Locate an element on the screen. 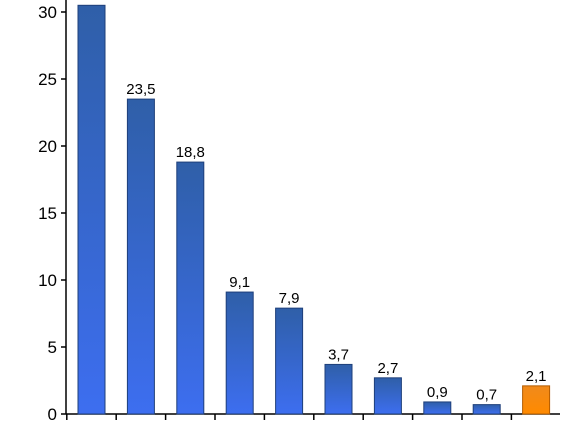 This screenshot has height=432, width=576. bar-data-label: 2,7 is located at coordinates (387, 368).